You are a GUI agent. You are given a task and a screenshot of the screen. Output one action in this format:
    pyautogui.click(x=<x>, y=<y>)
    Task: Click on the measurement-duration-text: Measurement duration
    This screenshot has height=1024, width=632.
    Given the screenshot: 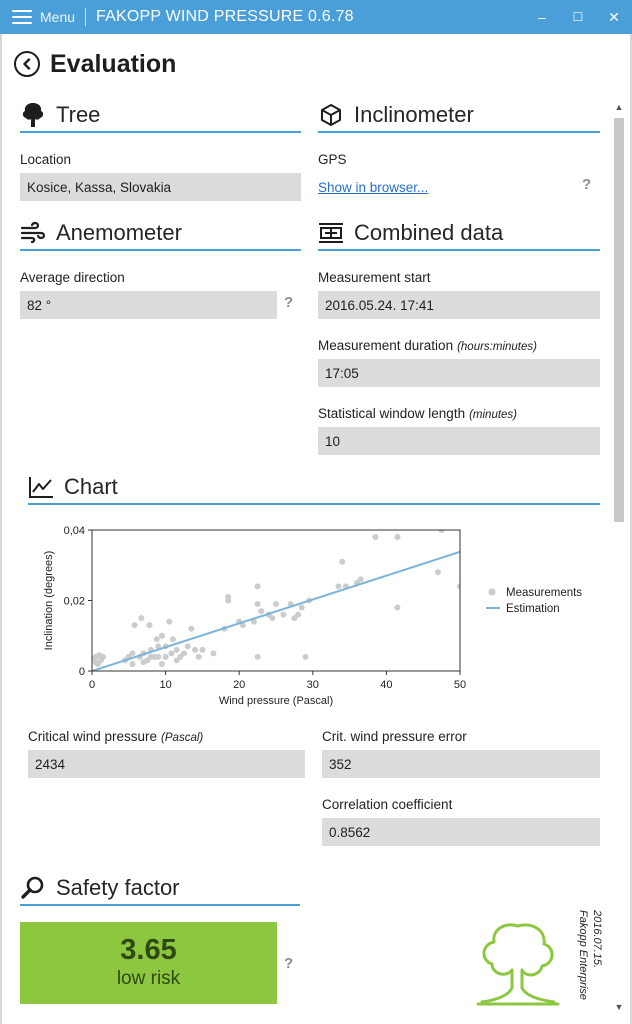 What is the action you would take?
    pyautogui.click(x=385, y=345)
    